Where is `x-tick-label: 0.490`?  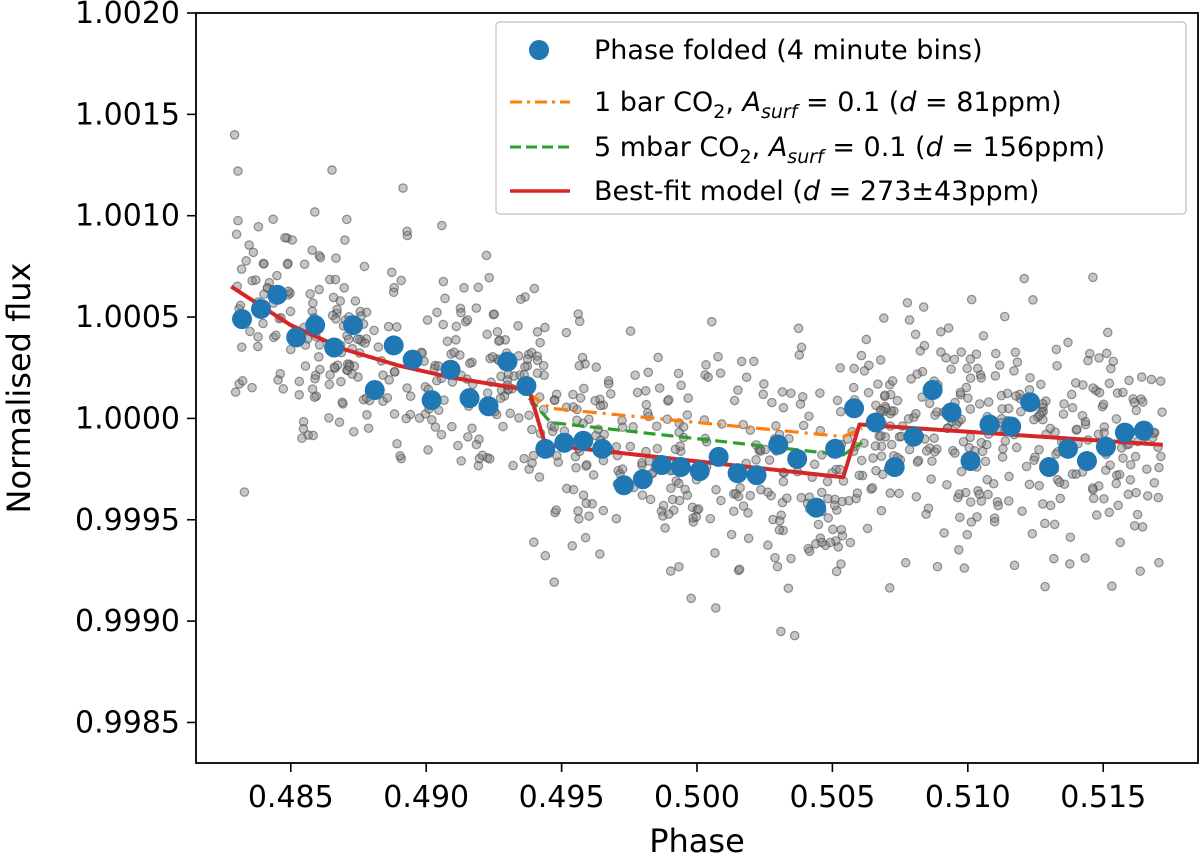 x-tick-label: 0.490 is located at coordinates (426, 797).